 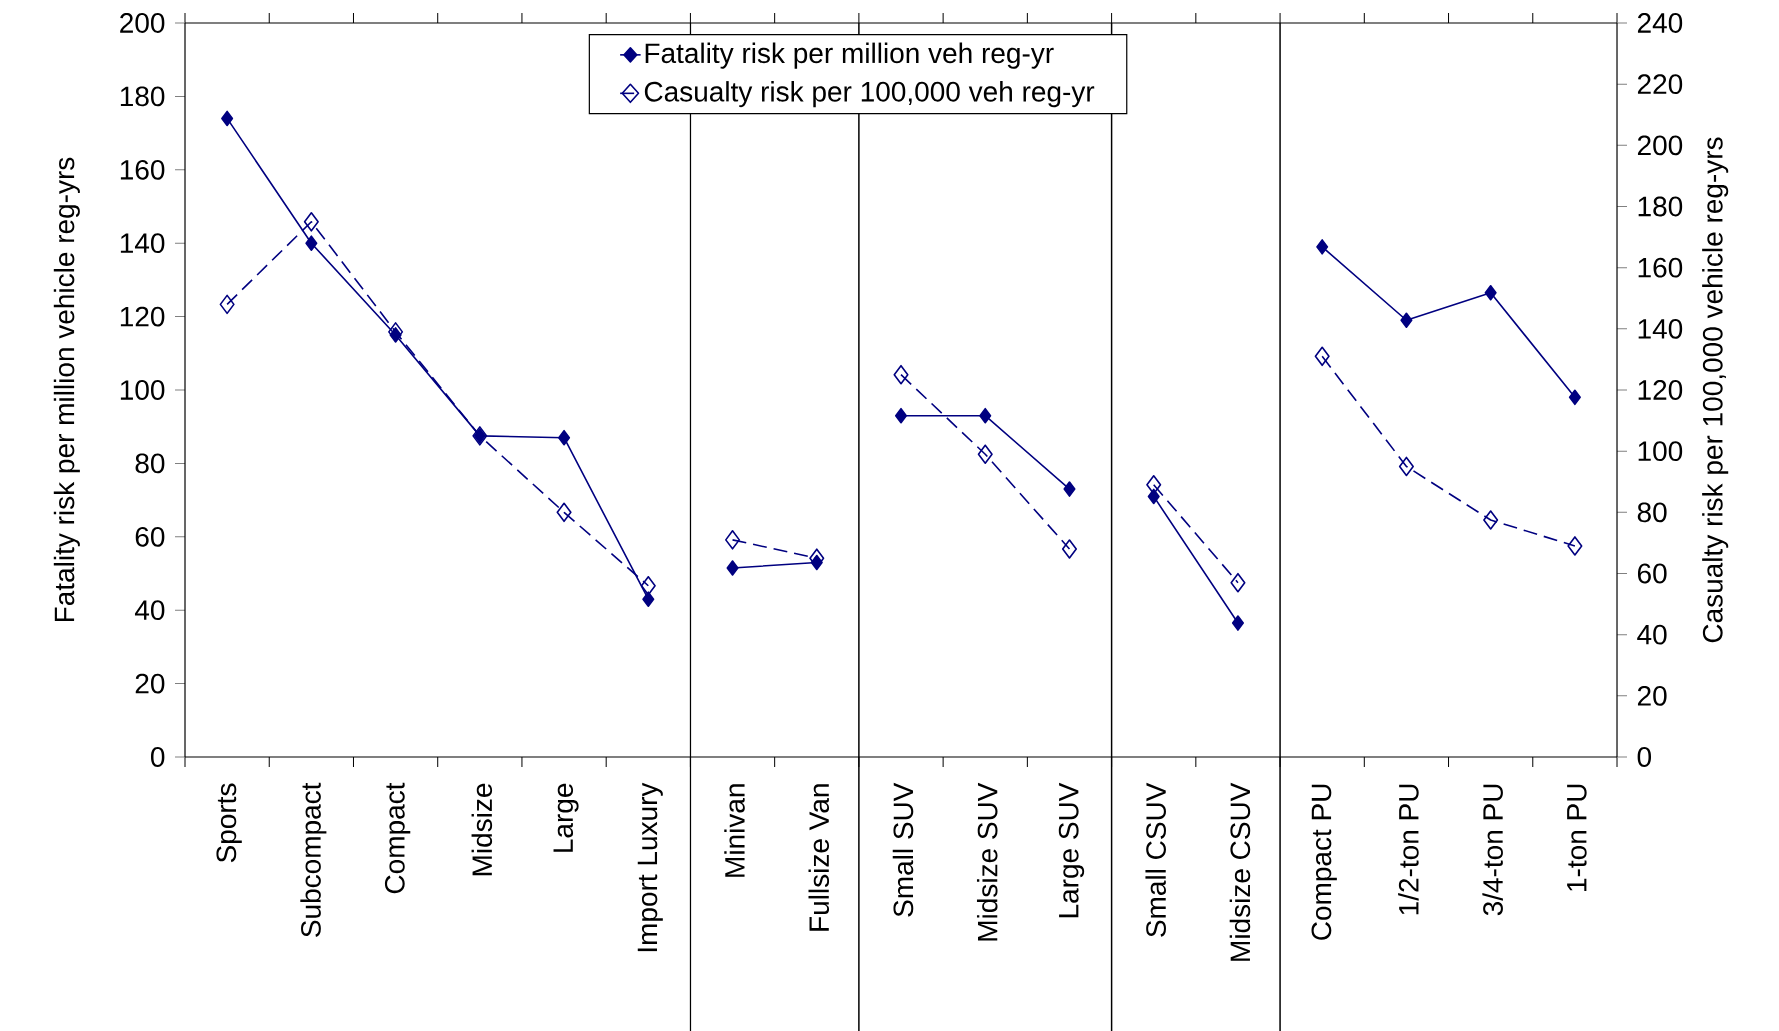 I want to click on y-tick-label: 80, so click(x=150, y=463).